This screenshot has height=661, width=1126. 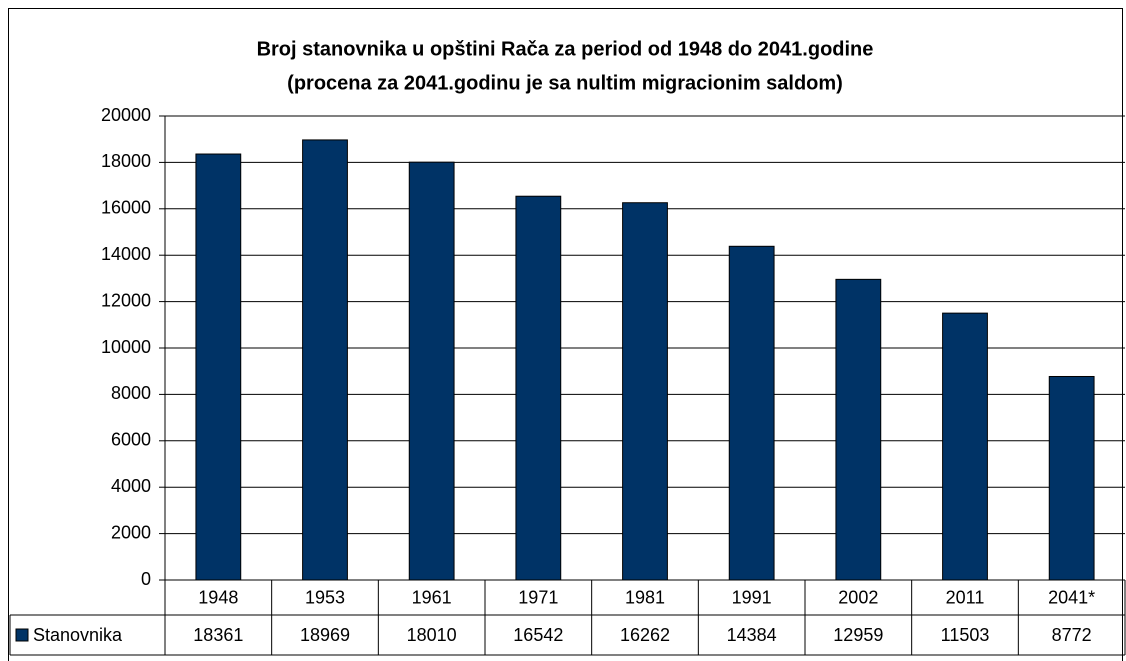 What do you see at coordinates (126, 208) in the screenshot?
I see `y-tick-label: 16000` at bounding box center [126, 208].